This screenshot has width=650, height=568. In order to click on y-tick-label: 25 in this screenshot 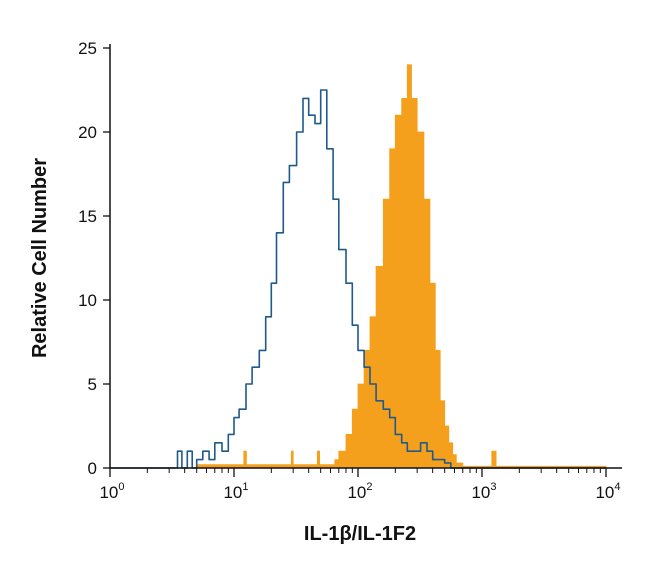, I will do `click(87, 48)`.